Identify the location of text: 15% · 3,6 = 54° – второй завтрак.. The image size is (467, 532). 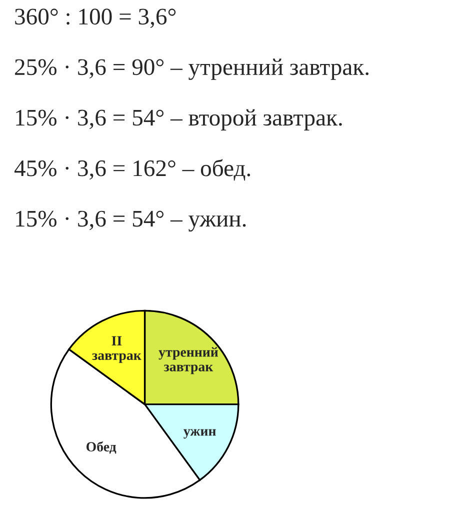
(179, 119).